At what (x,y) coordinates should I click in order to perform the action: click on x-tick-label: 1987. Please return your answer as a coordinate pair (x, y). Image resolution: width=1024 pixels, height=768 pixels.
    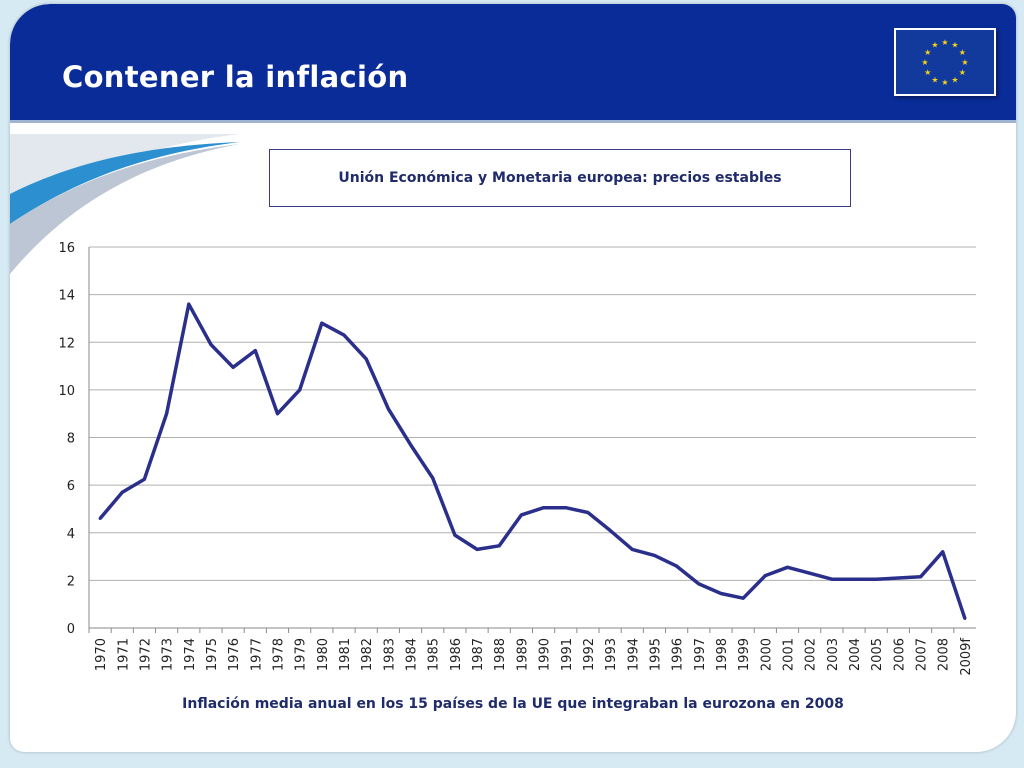
    Looking at the image, I should click on (478, 654).